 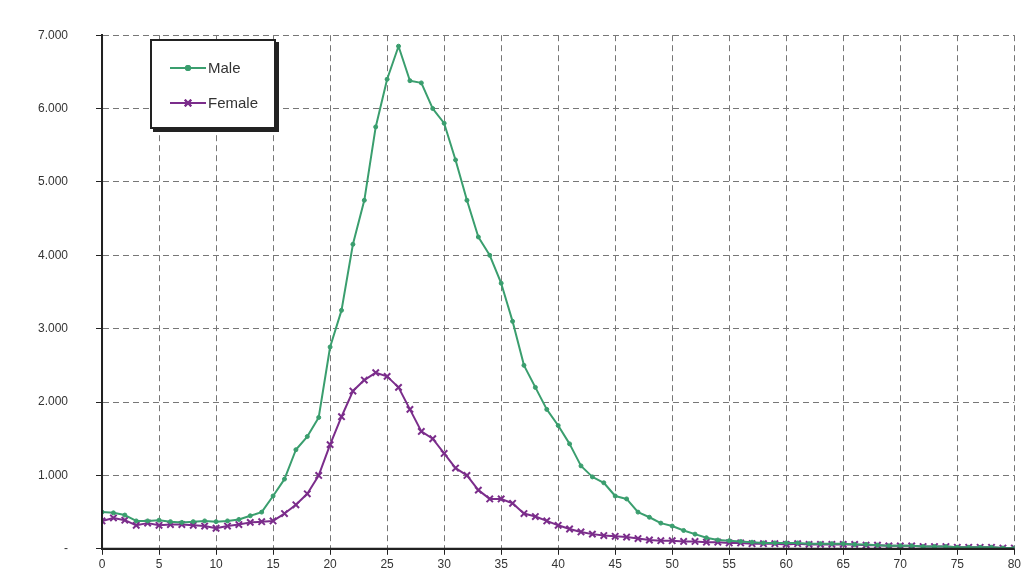 I want to click on y-tick-label: 5.000, so click(x=53, y=181).